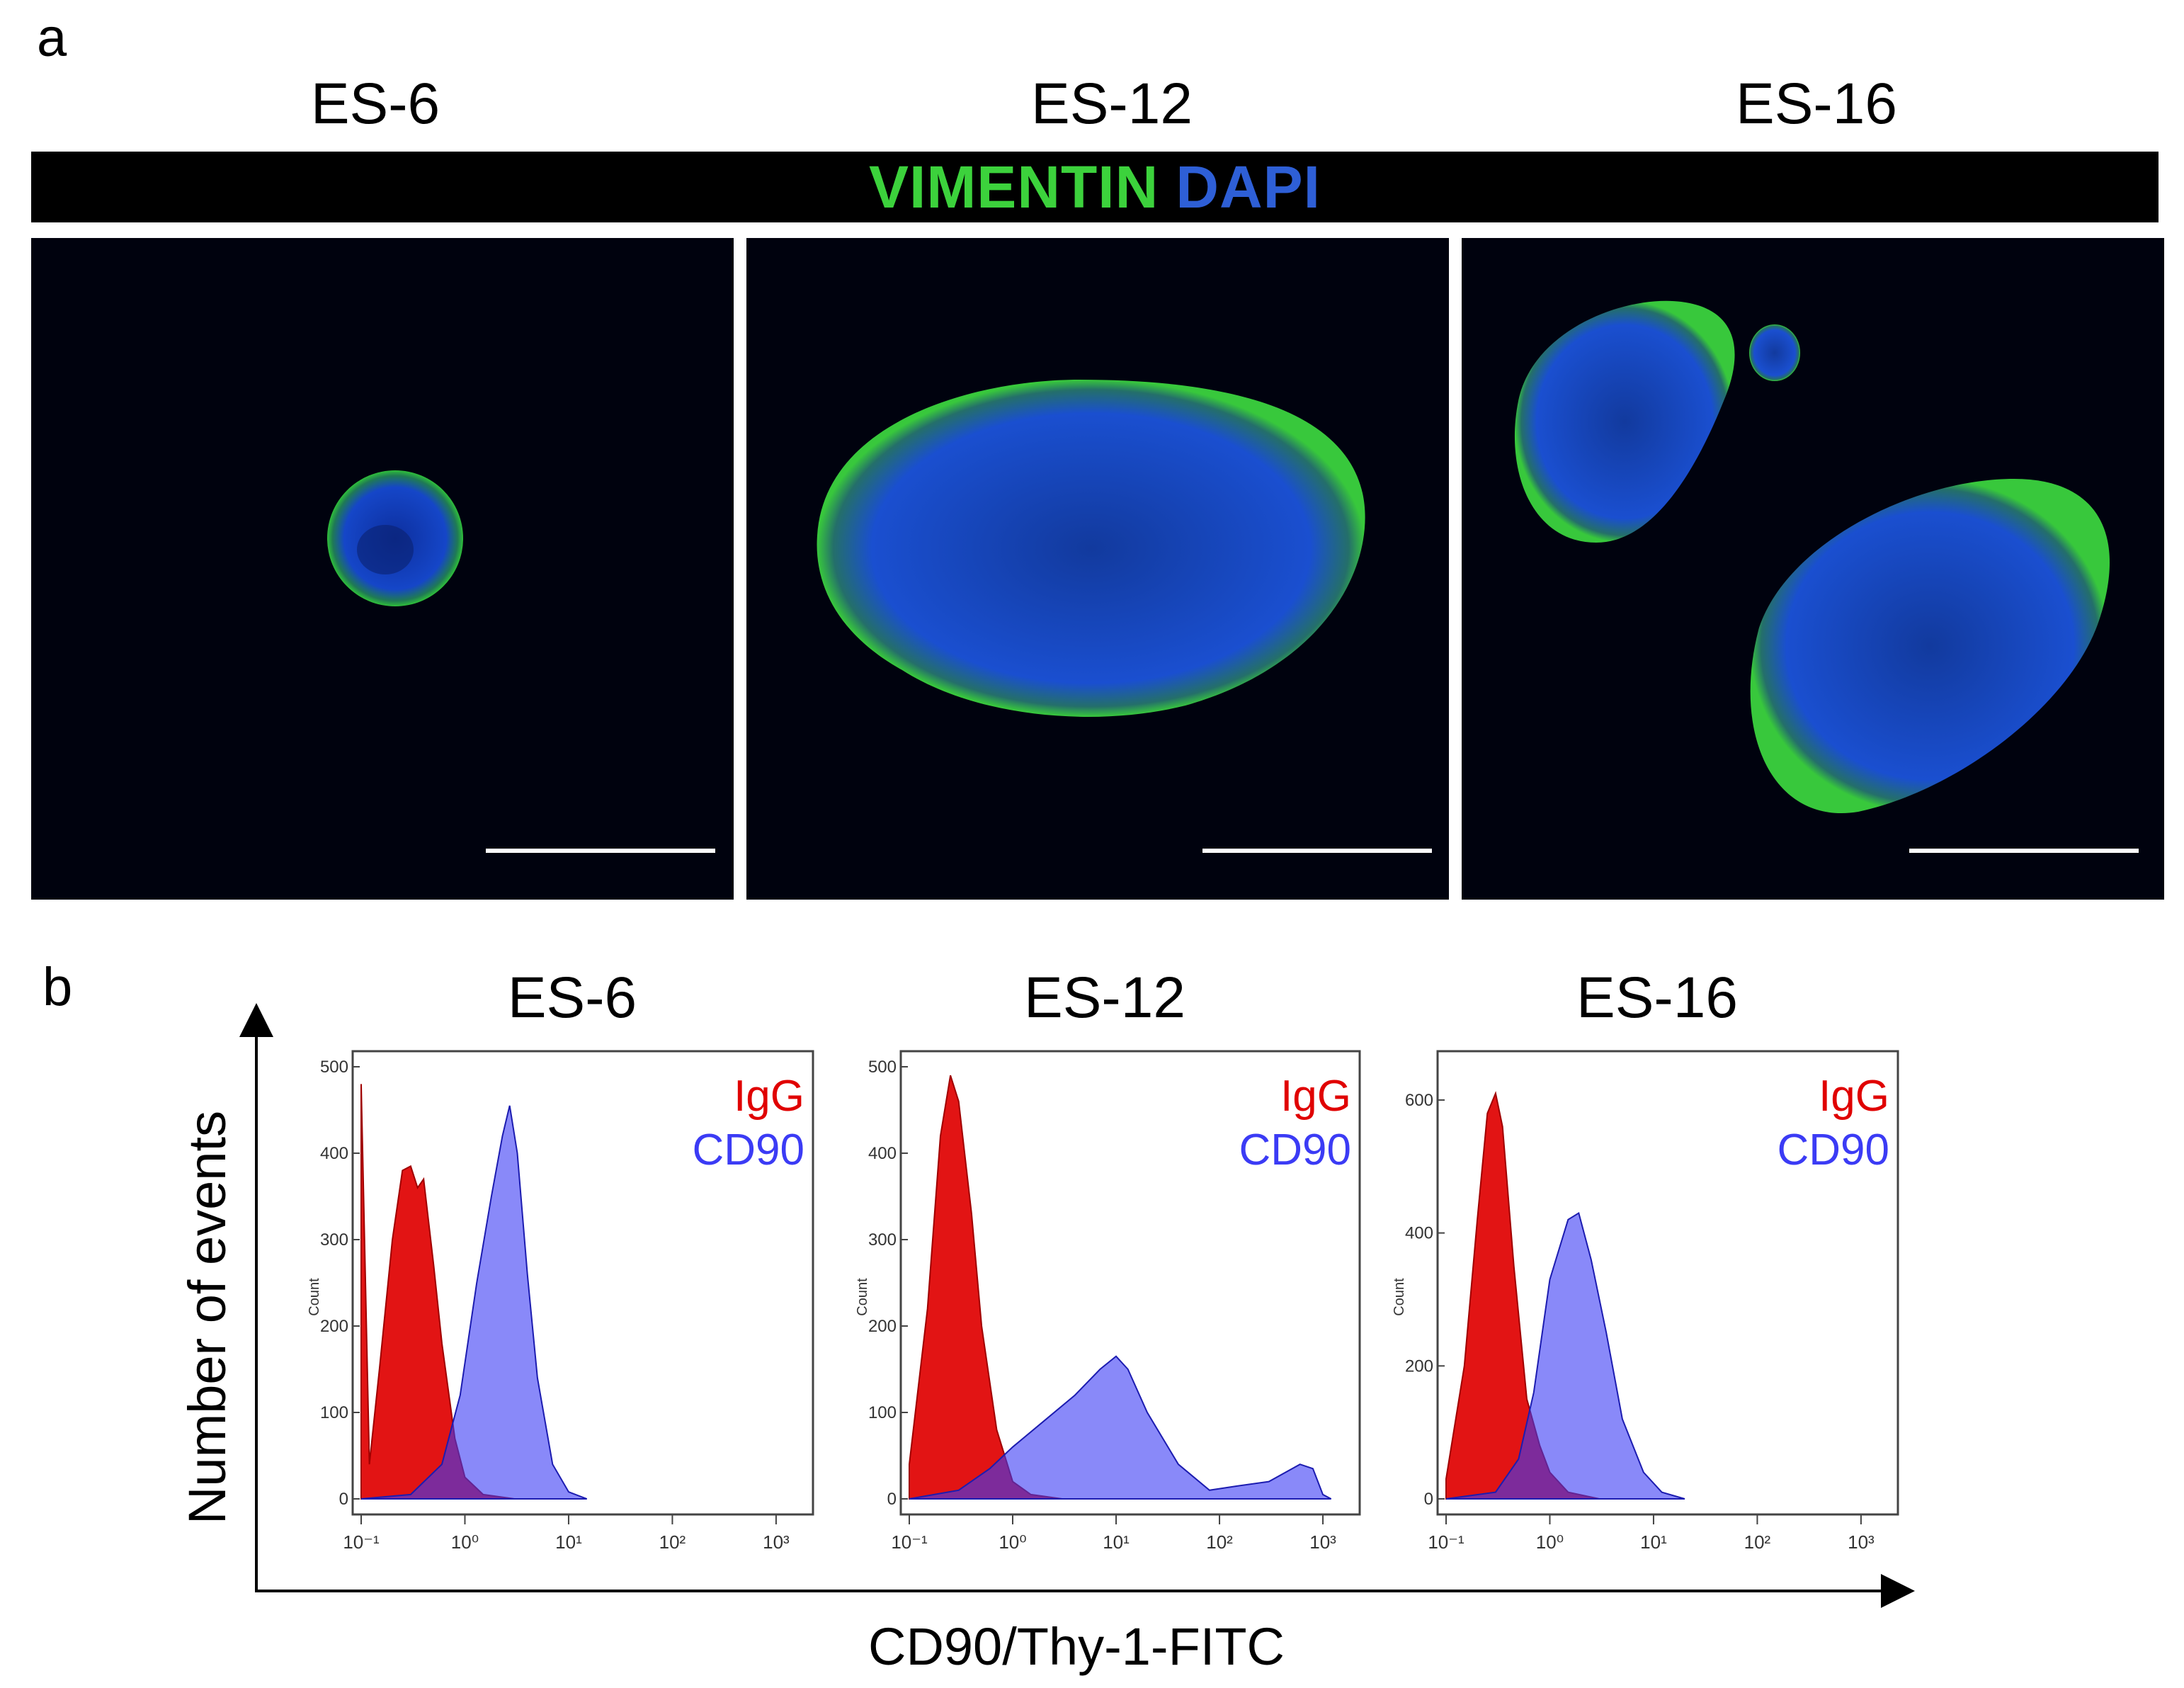 The width and height of the screenshot is (2184, 1688). Describe the element at coordinates (1014, 186) in the screenshot. I see `vimentin-label: VIMENTIN` at that location.